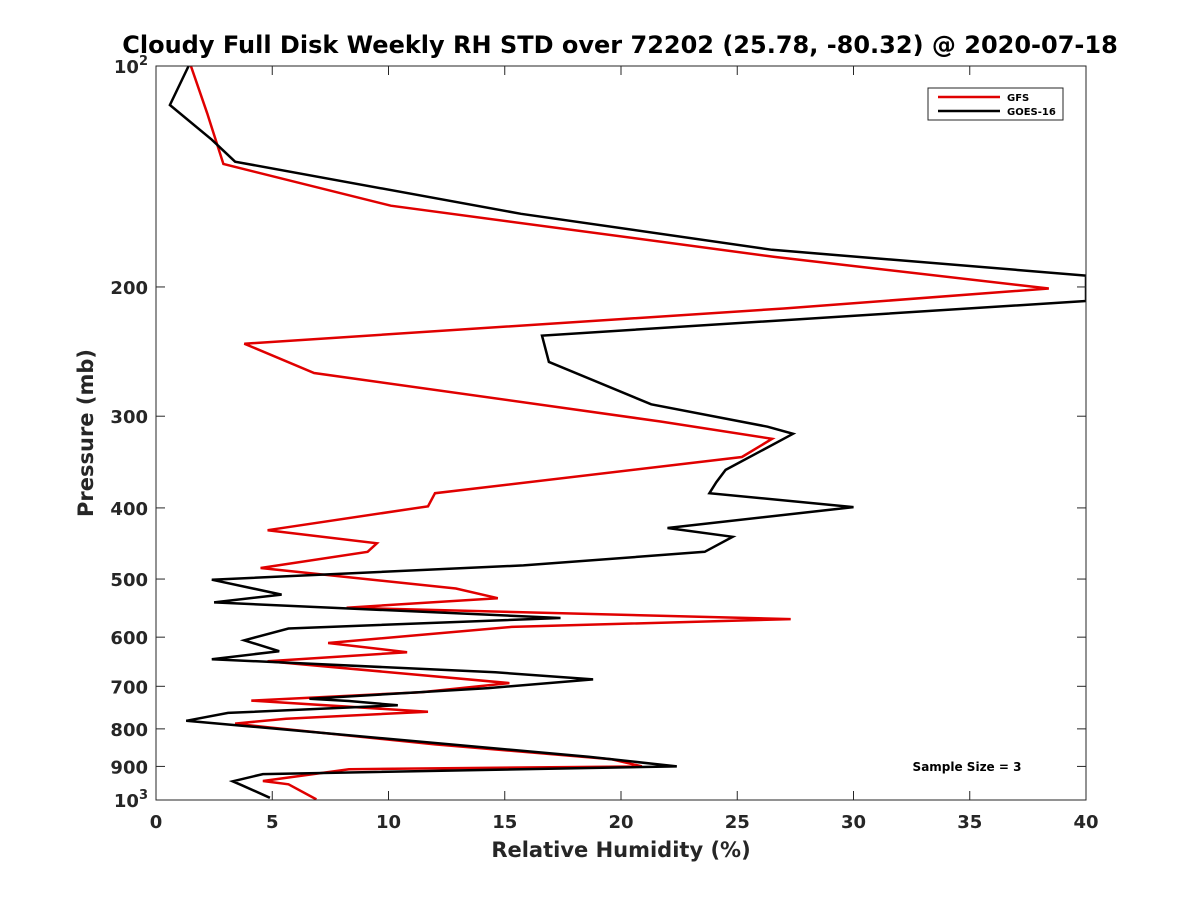  What do you see at coordinates (1018, 98) in the screenshot?
I see `legend-label-gfs: GFS` at bounding box center [1018, 98].